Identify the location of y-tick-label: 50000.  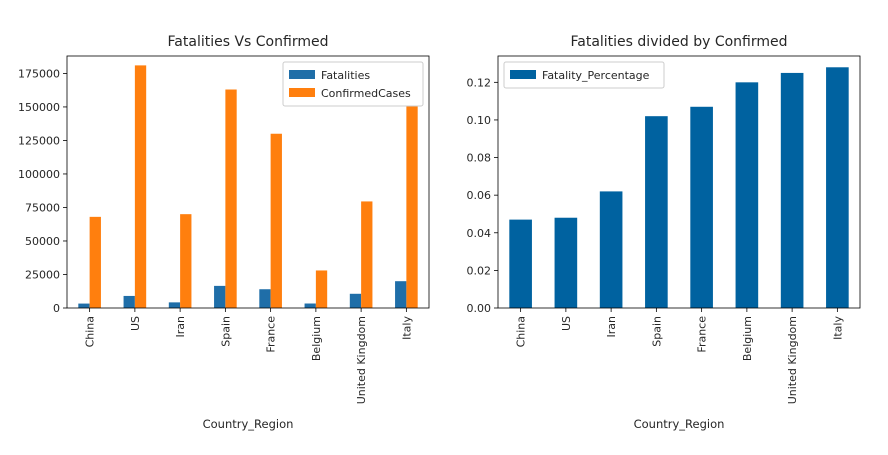
(42, 241).